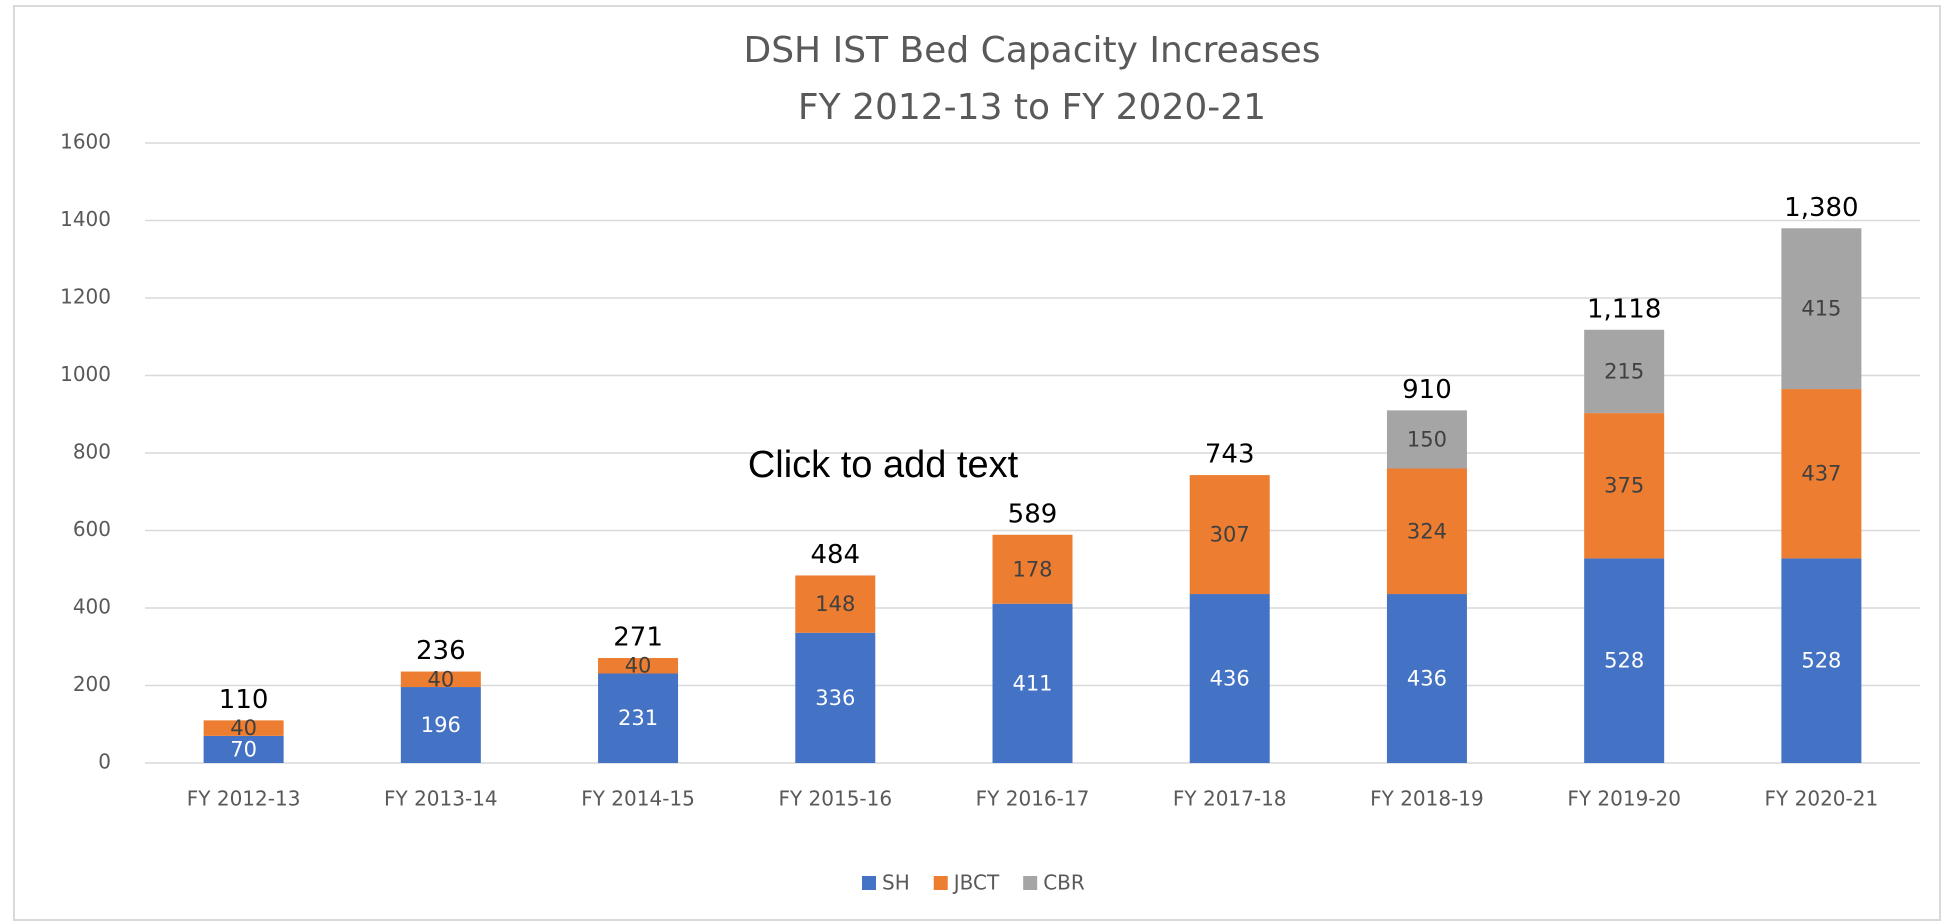 The height and width of the screenshot is (924, 1944). I want to click on y-tick-label: 600, so click(92, 529).